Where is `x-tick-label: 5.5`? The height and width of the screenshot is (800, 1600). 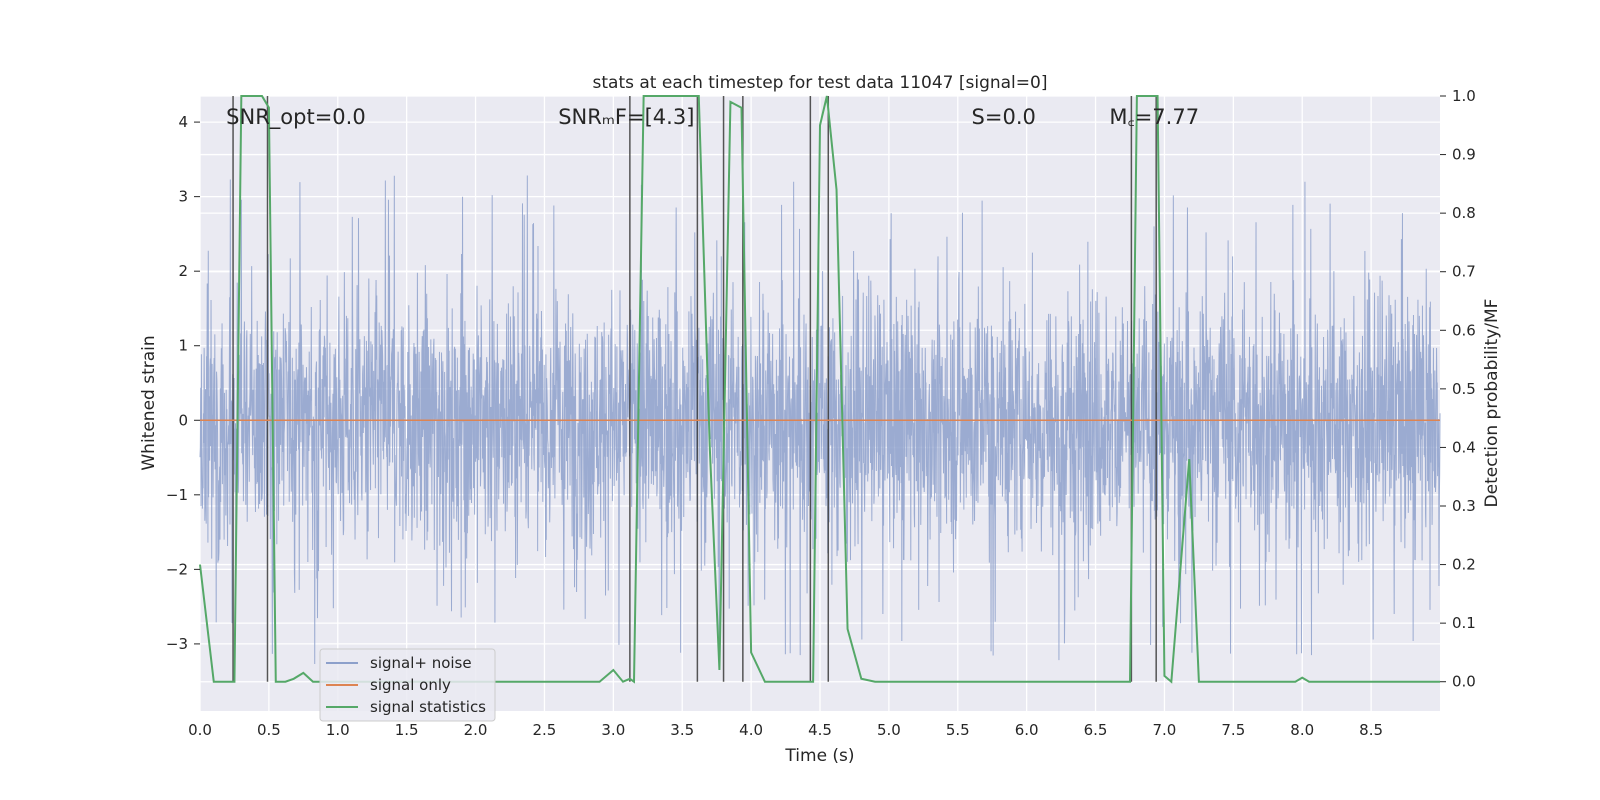
x-tick-label: 5.5 is located at coordinates (958, 730).